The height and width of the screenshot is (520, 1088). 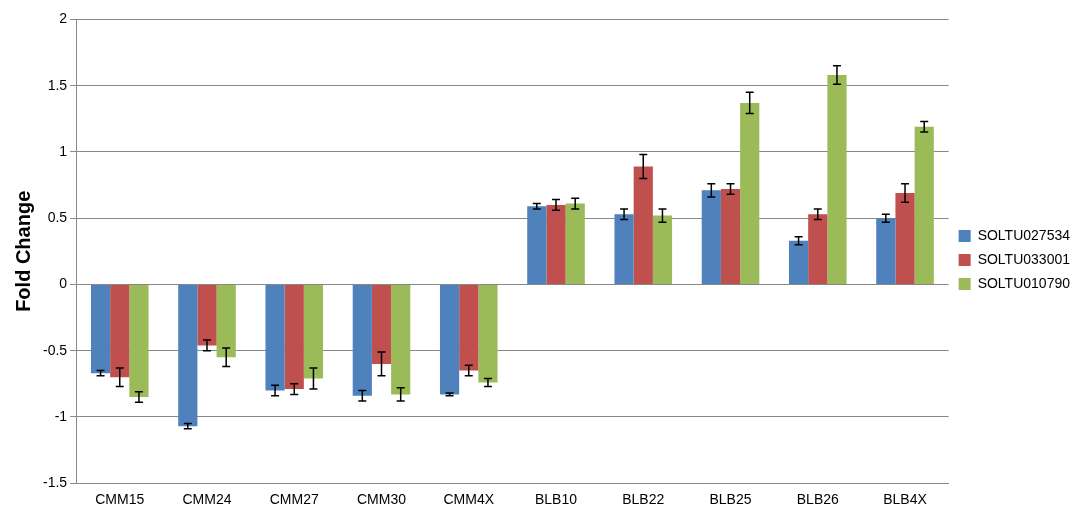 I want to click on y-tick-label: 0.5, so click(x=57, y=217).